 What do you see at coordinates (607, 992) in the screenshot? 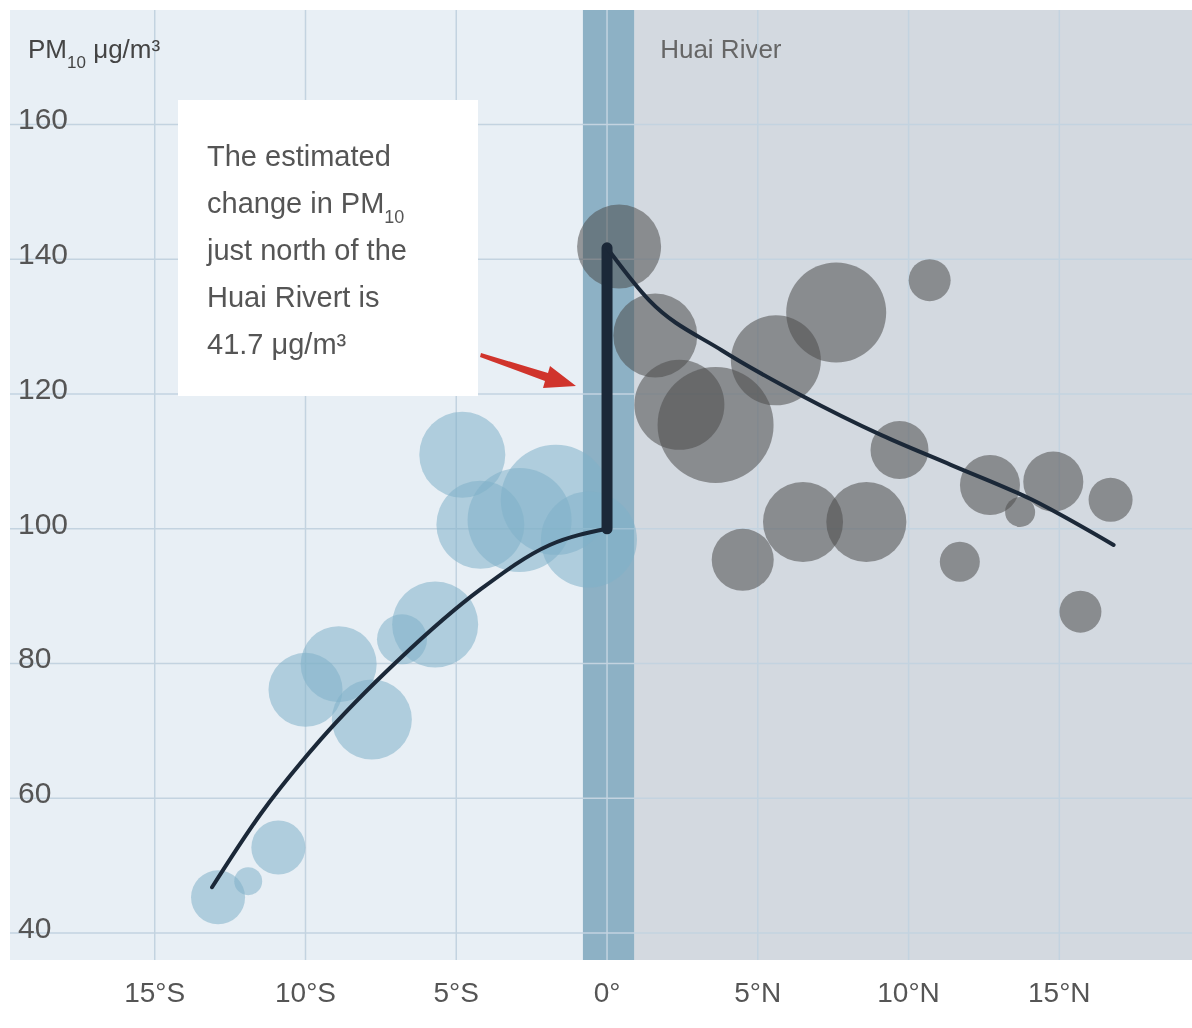
I see `x-tick-label: 0°` at bounding box center [607, 992].